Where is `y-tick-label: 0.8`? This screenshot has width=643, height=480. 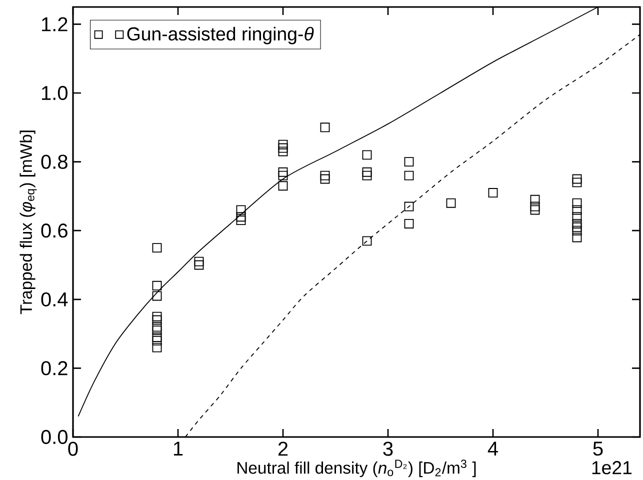 y-tick-label: 0.8 is located at coordinates (54, 161).